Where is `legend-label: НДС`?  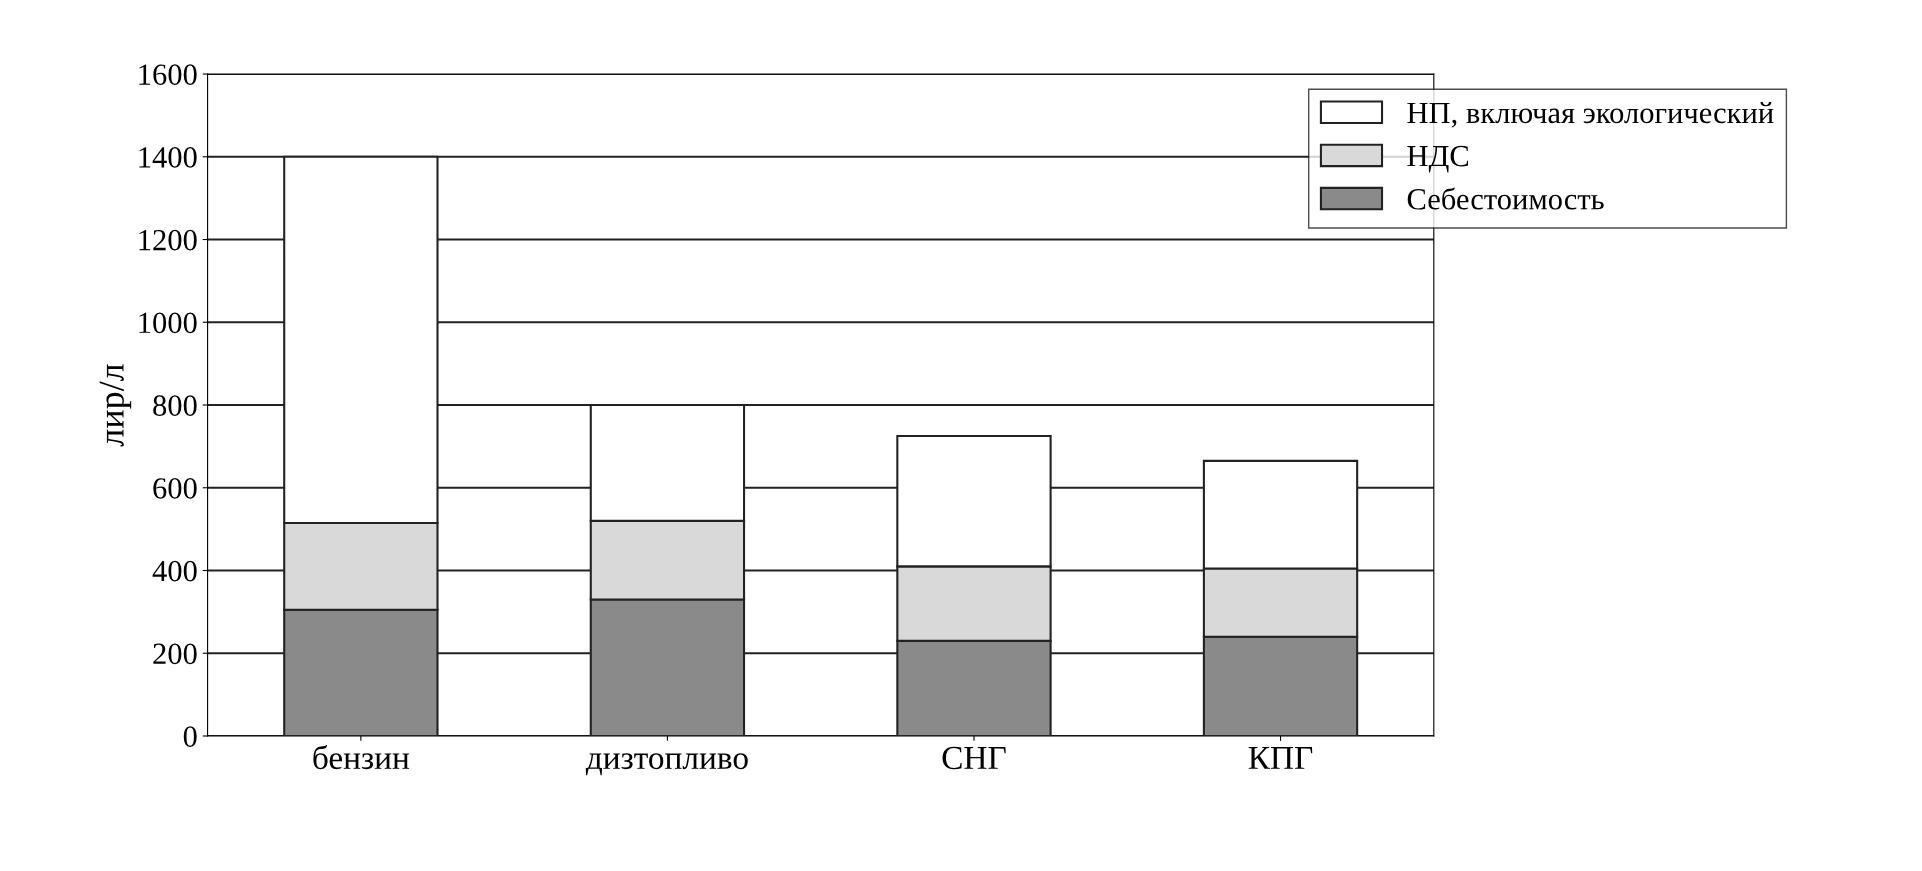 legend-label: НДС is located at coordinates (1438, 159).